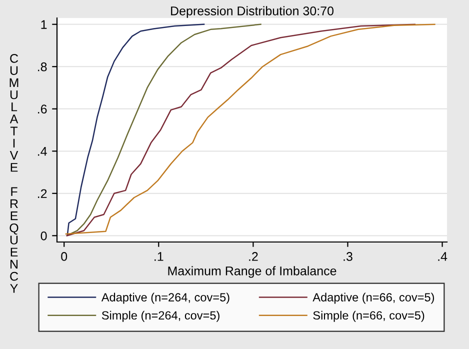 This screenshot has height=349, width=469. Describe the element at coordinates (348, 256) in the screenshot. I see `x-tick-label: .3` at that location.